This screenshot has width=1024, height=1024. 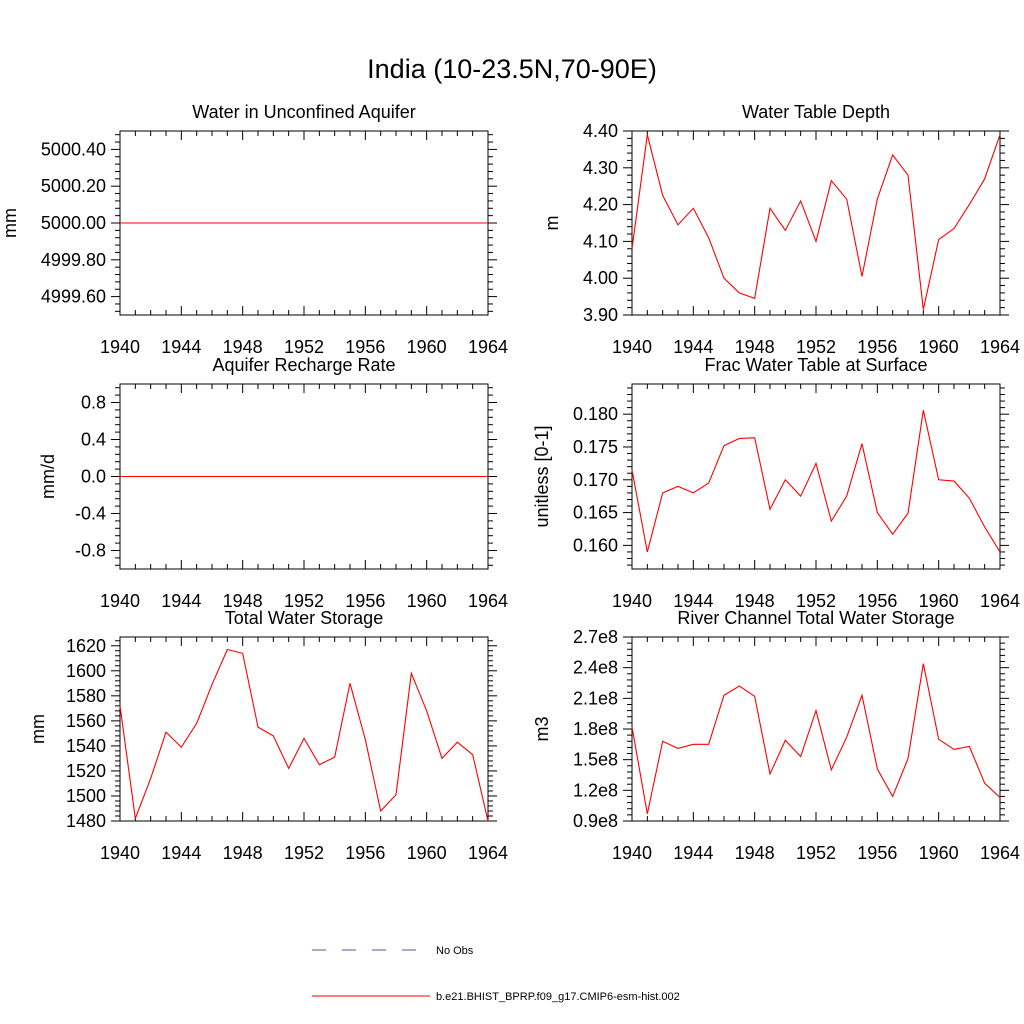 I want to click on y-tick-label: 1580, so click(x=86, y=696).